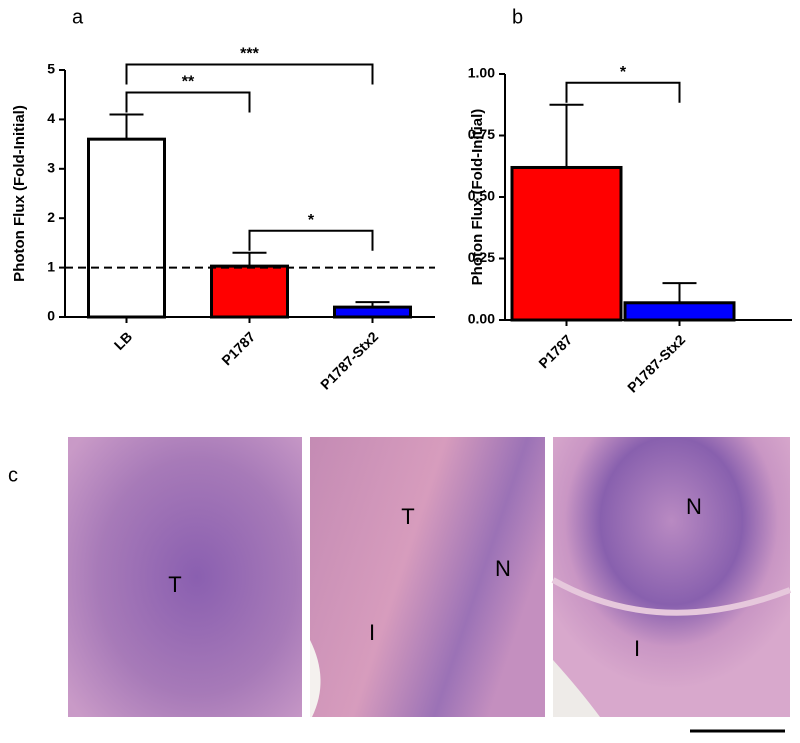  Describe the element at coordinates (123, 340) in the screenshot. I see `x-tick-label: LB` at that location.